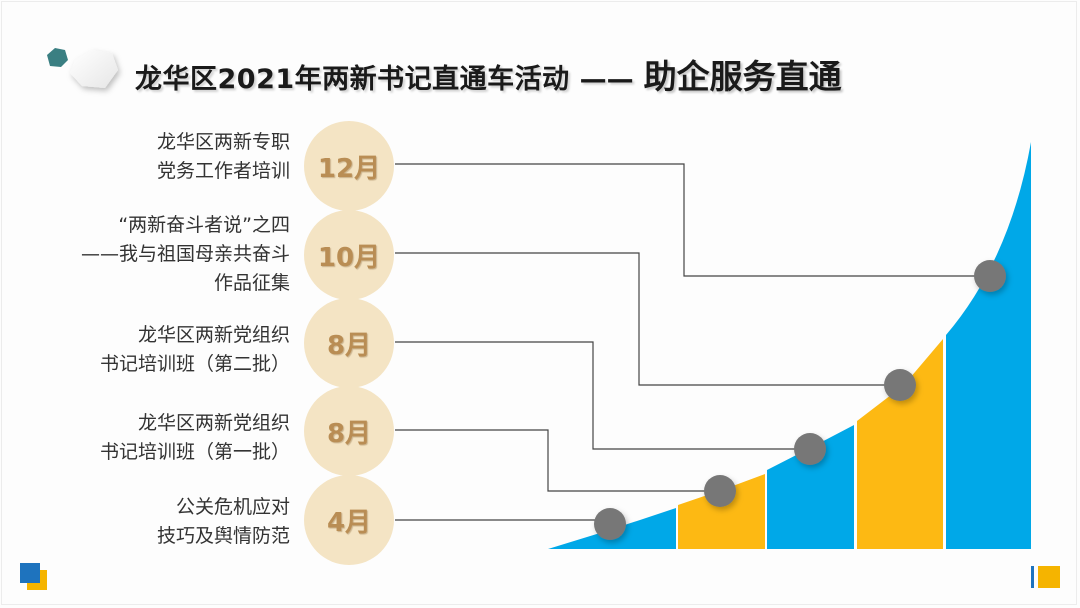 The width and height of the screenshot is (1080, 608). Describe the element at coordinates (223, 522) in the screenshot. I see `event-label-4: 公关危机应对 技巧及舆情防范` at that location.